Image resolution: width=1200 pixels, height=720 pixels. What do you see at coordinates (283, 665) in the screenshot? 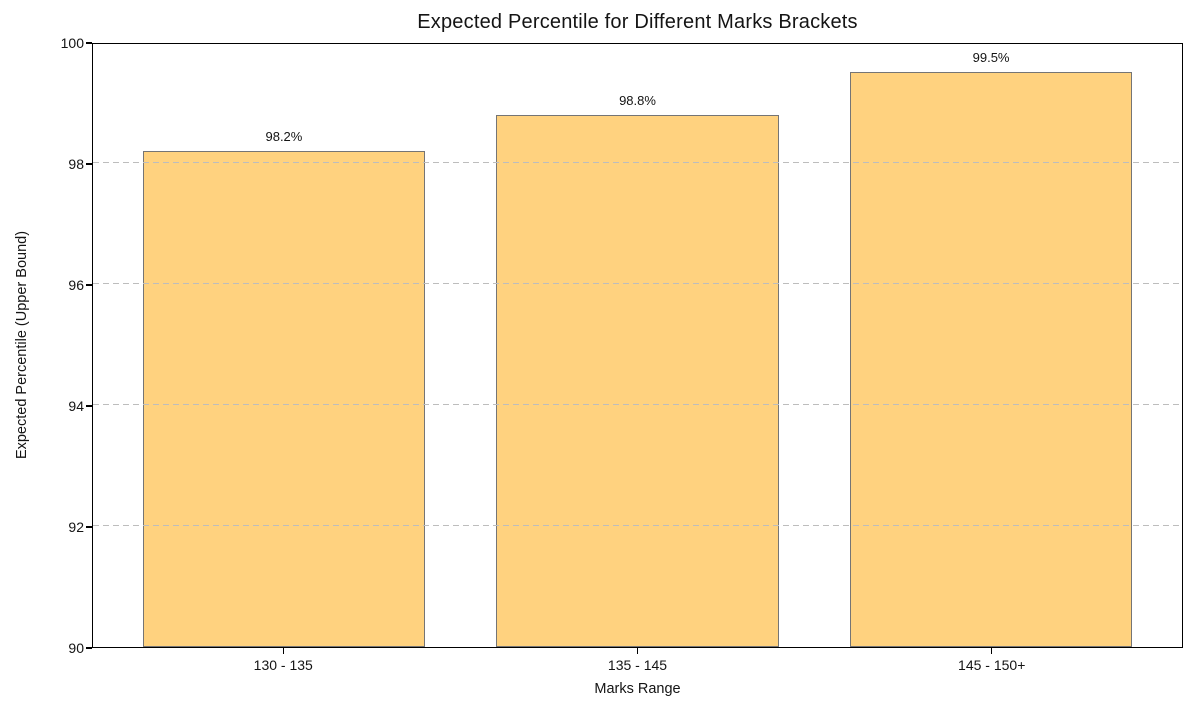
I see `x-tick-label: 130 - 135` at bounding box center [283, 665].